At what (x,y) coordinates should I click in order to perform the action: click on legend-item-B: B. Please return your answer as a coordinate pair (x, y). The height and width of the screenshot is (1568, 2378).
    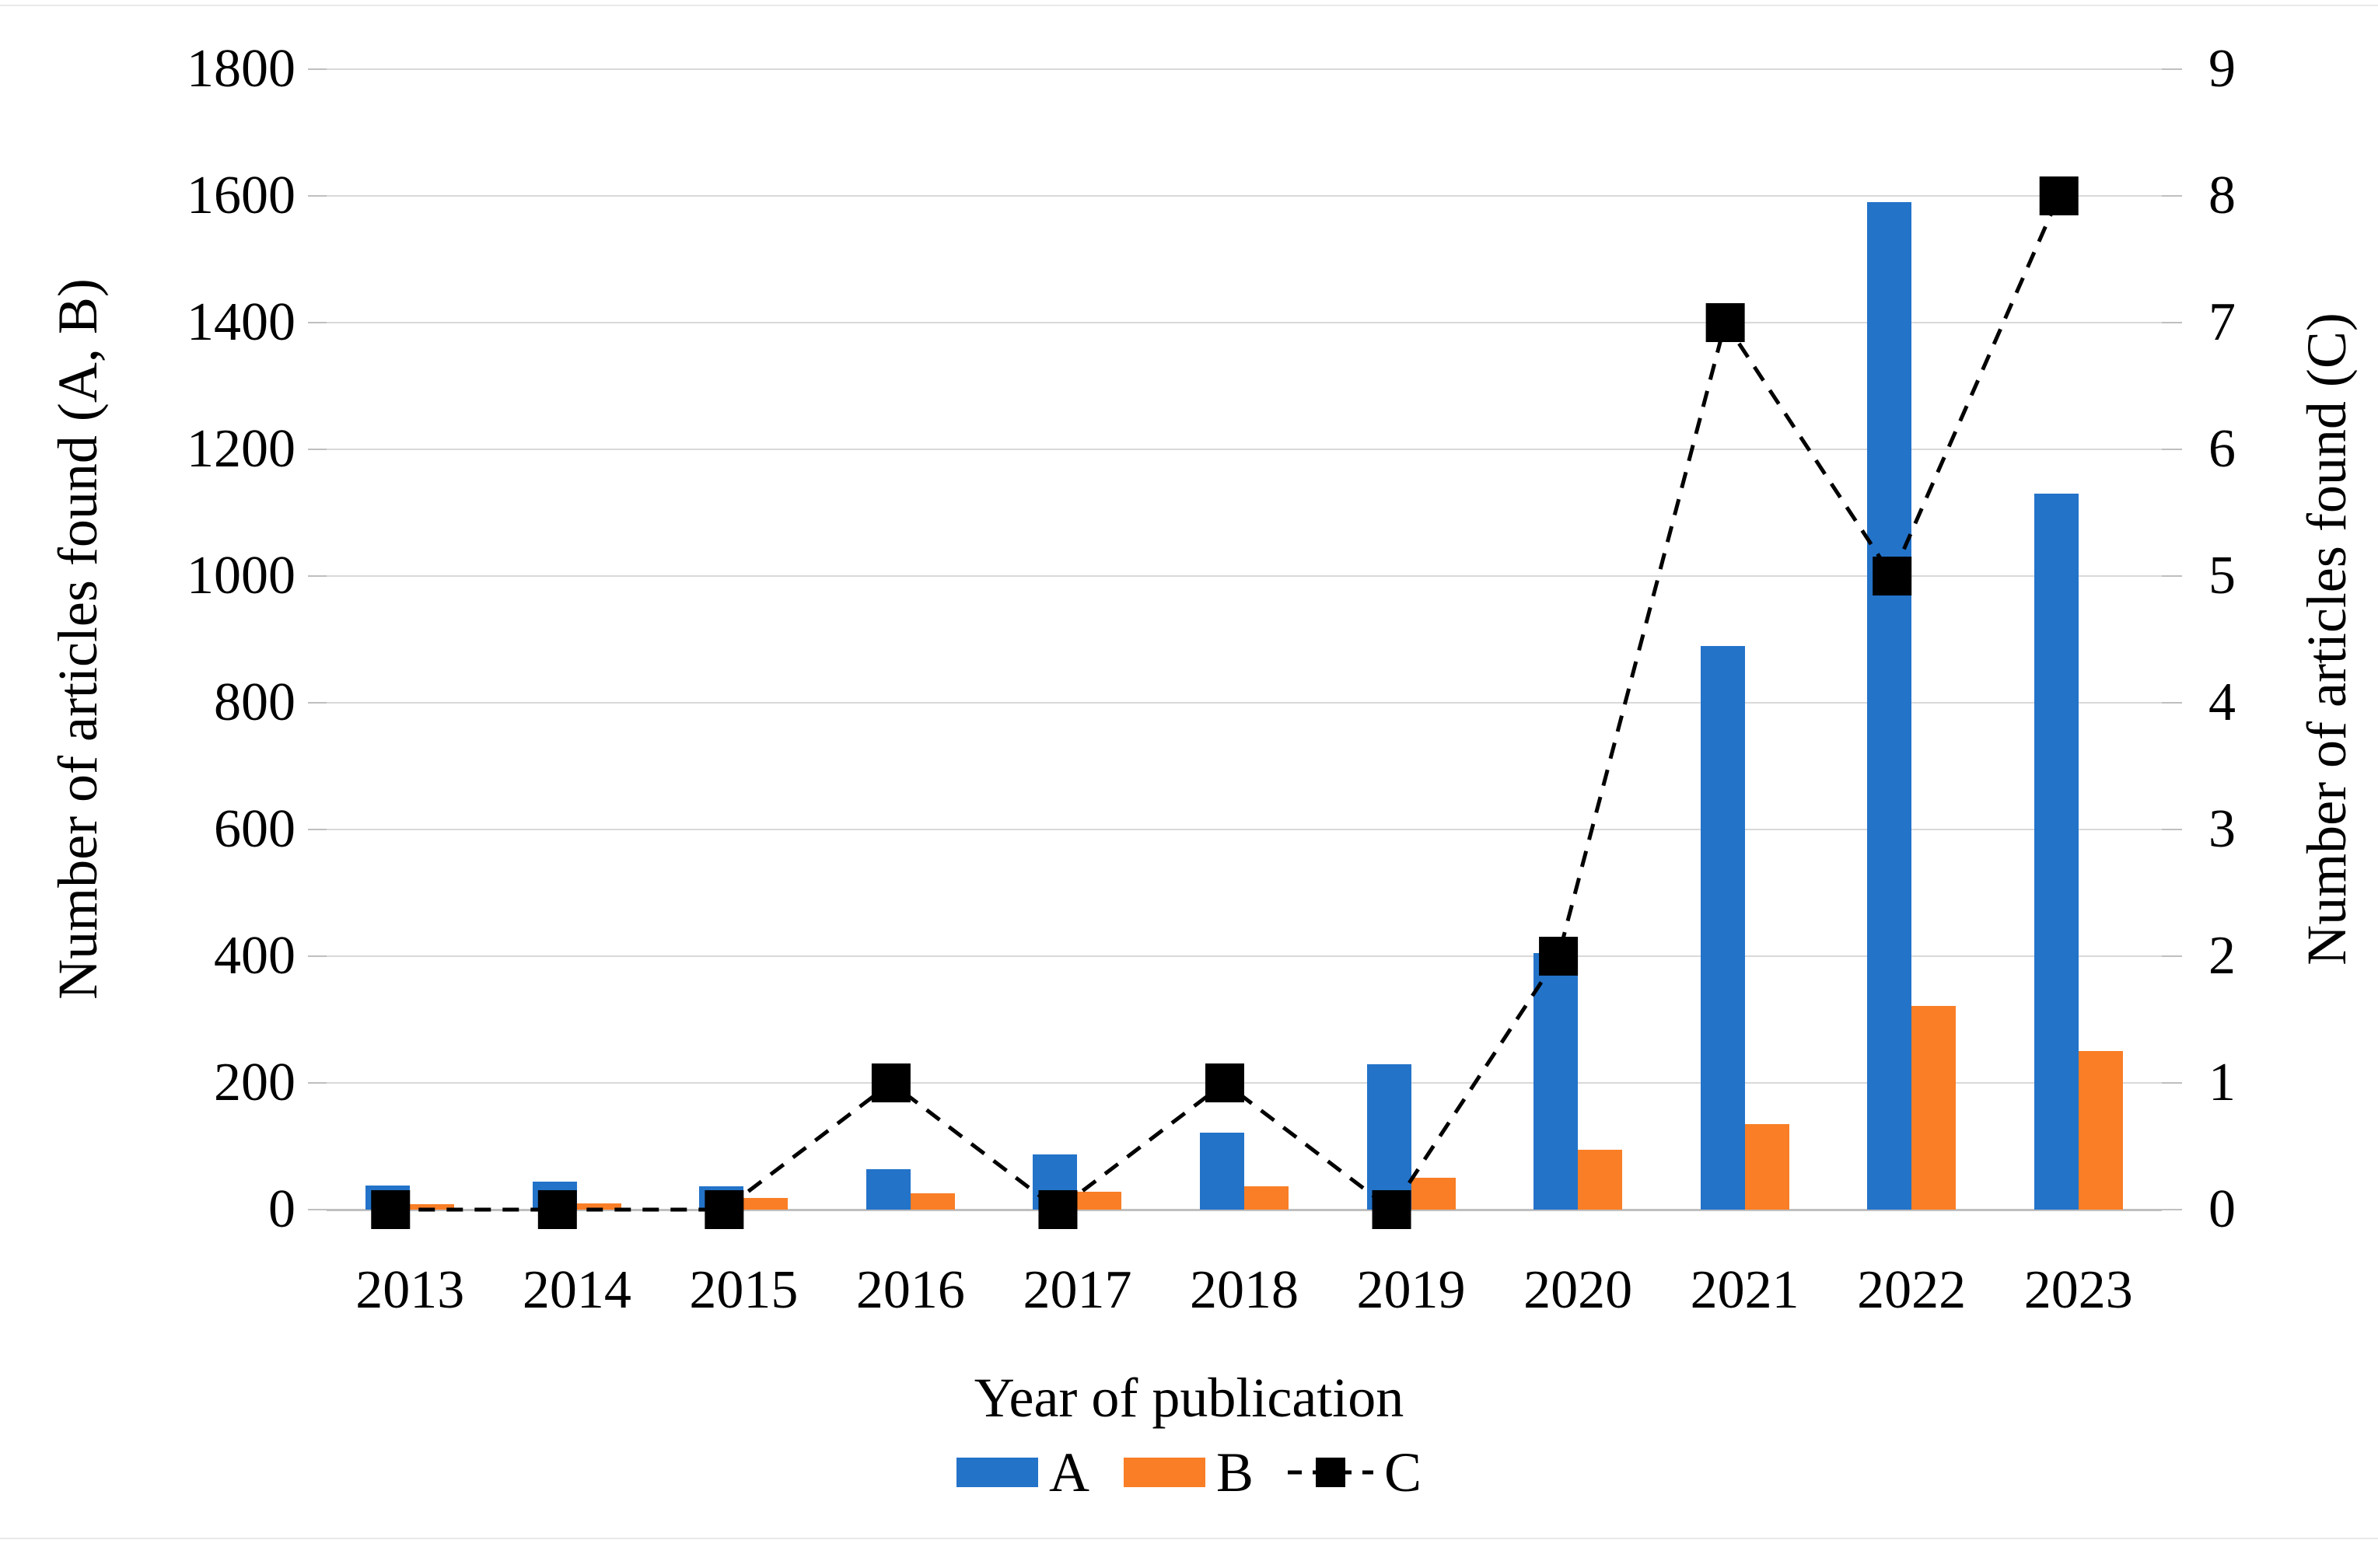
    Looking at the image, I should click on (1188, 1472).